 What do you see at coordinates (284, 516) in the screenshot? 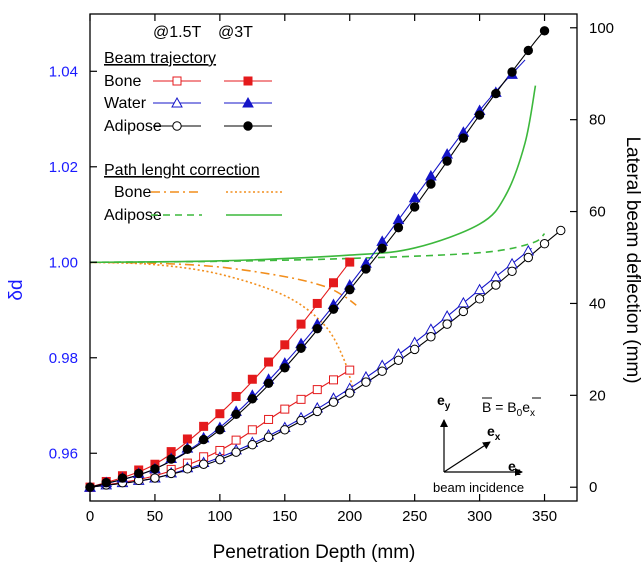
I see `x-tick-label: 150` at bounding box center [284, 516].